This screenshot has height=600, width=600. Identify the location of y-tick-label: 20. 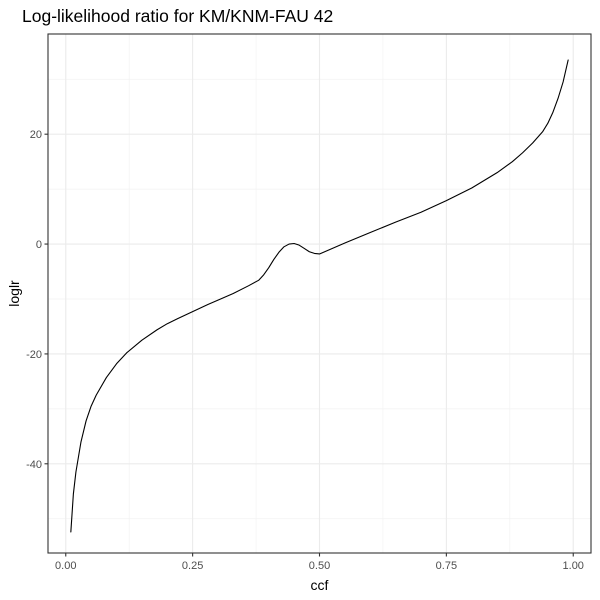
(36, 135).